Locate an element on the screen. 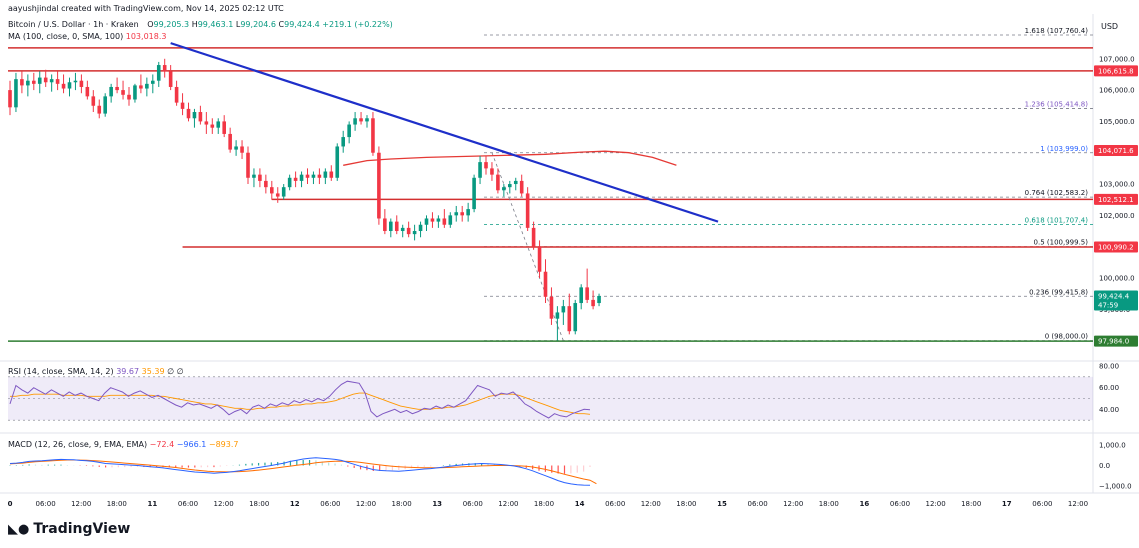 The height and width of the screenshot is (548, 1139). ohlc-low: 99,204.6 is located at coordinates (258, 24).